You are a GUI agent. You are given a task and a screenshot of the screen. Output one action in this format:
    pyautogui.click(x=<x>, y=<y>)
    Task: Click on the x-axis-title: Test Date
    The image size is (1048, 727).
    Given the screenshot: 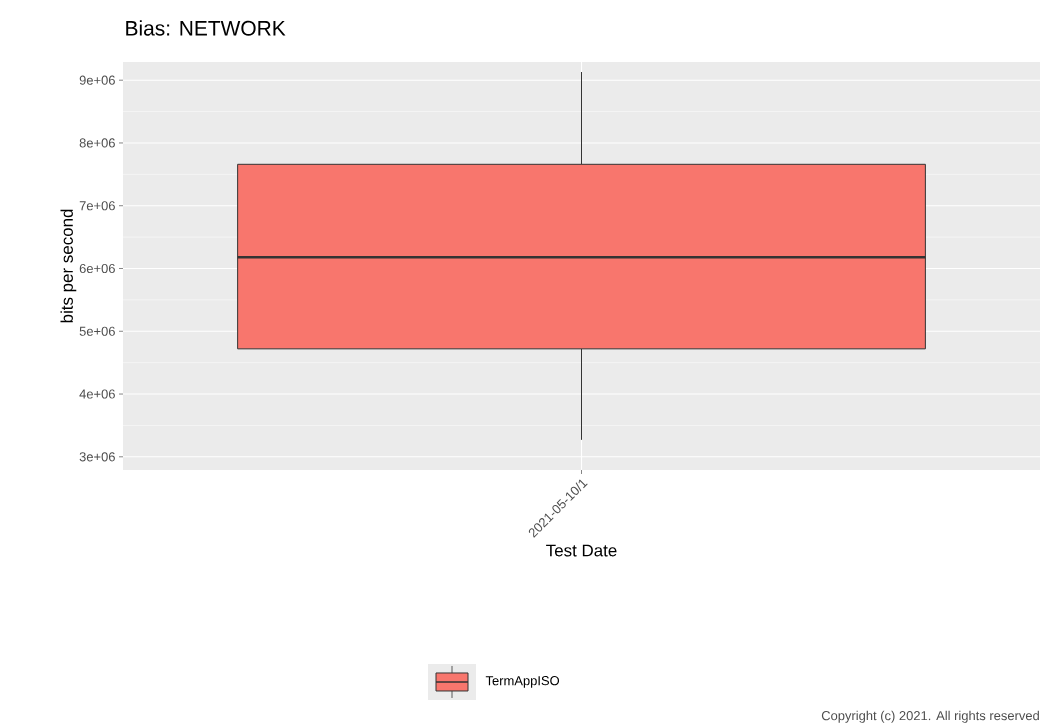 What is the action you would take?
    pyautogui.click(x=581, y=550)
    